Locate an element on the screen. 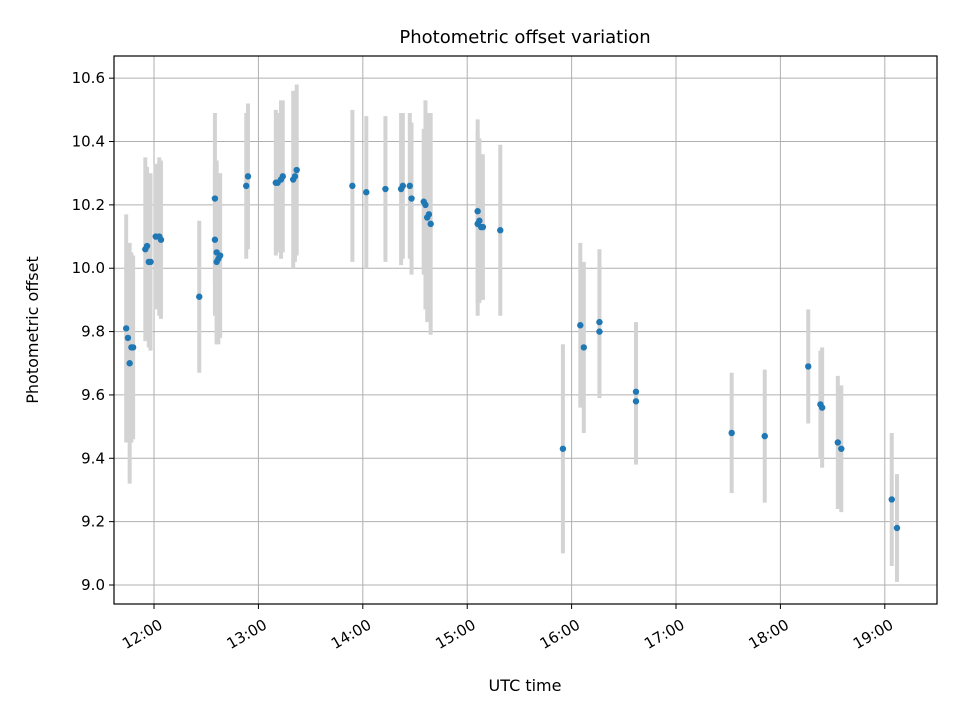 The image size is (960, 720). y-axis: 9.0 9.2 9.4 9.6 9.8 10.0 10.2 10.4 10.6 is located at coordinates (93, 331).